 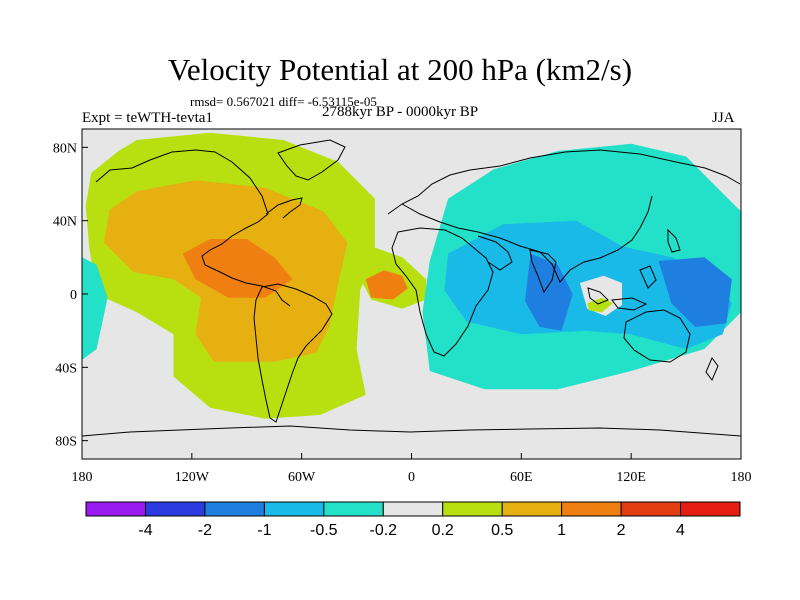 What do you see at coordinates (631, 477) in the screenshot?
I see `x-tick-label: 120E` at bounding box center [631, 477].